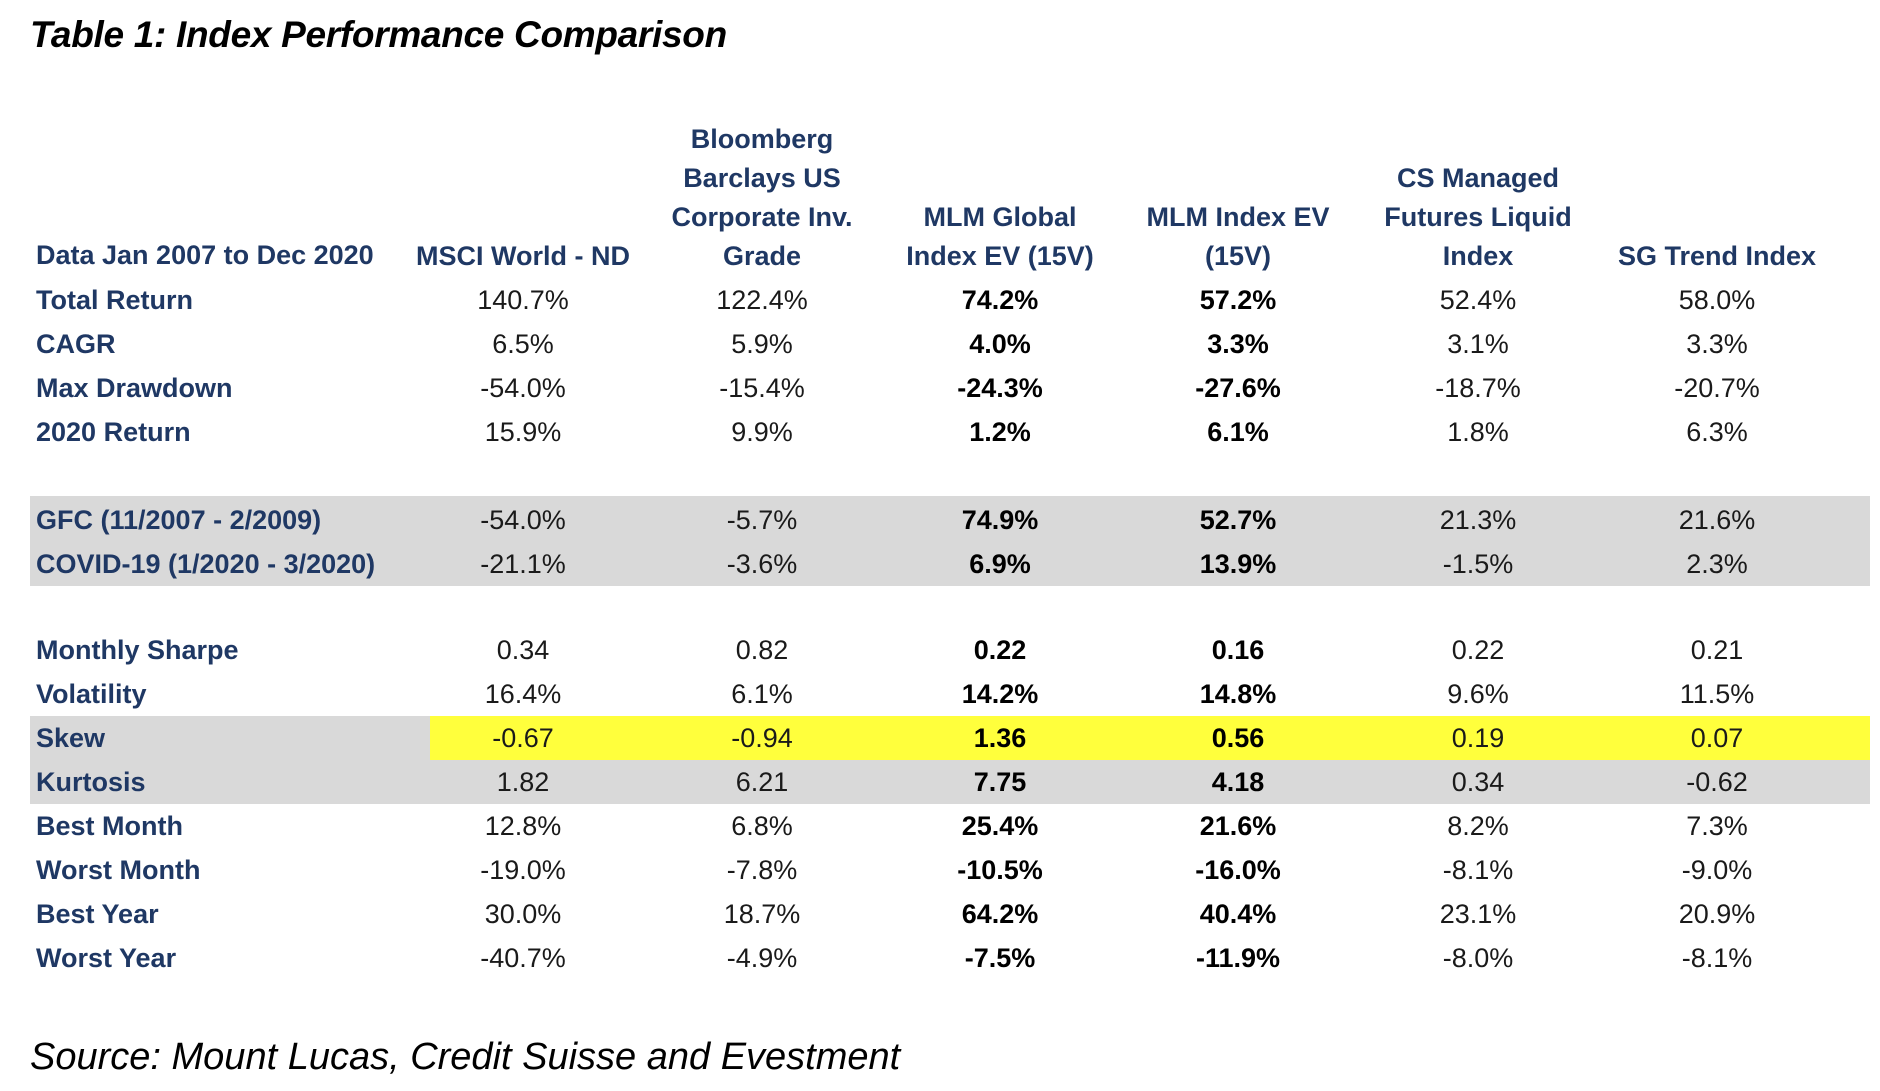  Describe the element at coordinates (1238, 826) in the screenshot. I see `table-cell: 21.6%` at that location.